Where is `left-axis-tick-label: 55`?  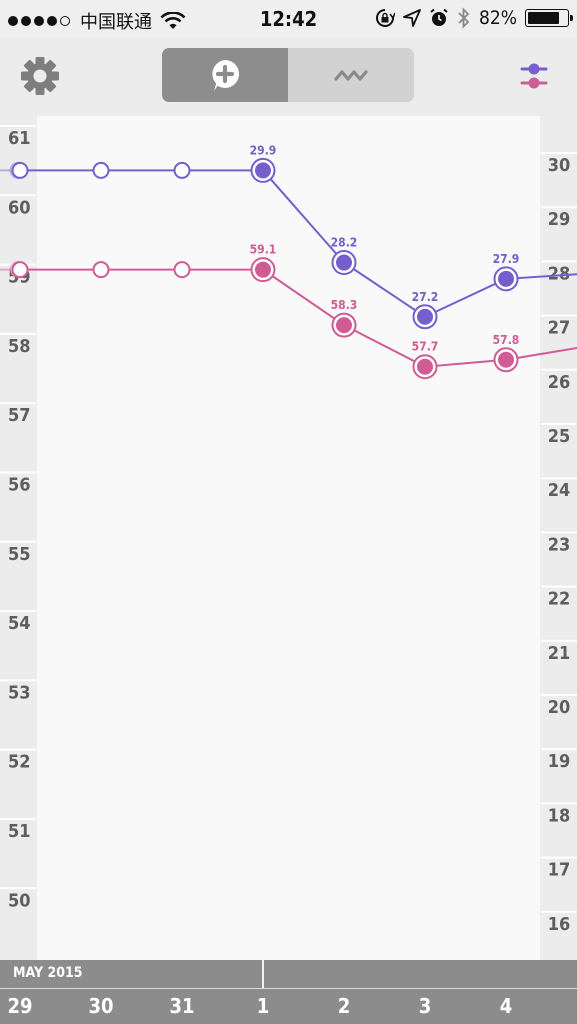 left-axis-tick-label: 55 is located at coordinates (19, 554).